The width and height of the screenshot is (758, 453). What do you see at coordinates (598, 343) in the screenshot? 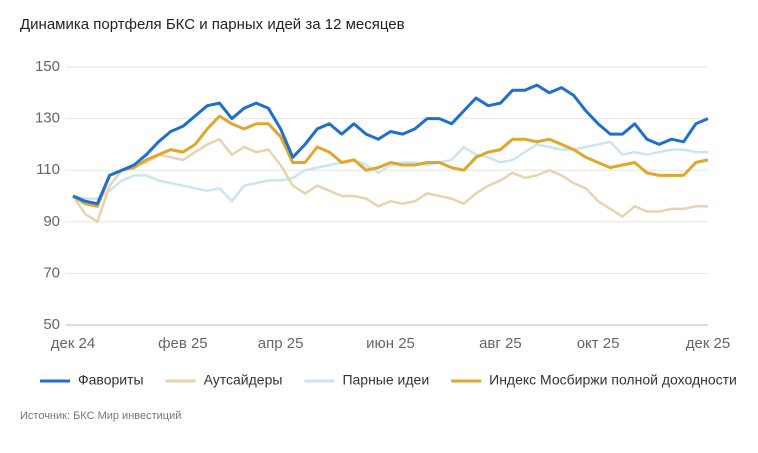
I see `x-tick-label: окт 25` at bounding box center [598, 343].